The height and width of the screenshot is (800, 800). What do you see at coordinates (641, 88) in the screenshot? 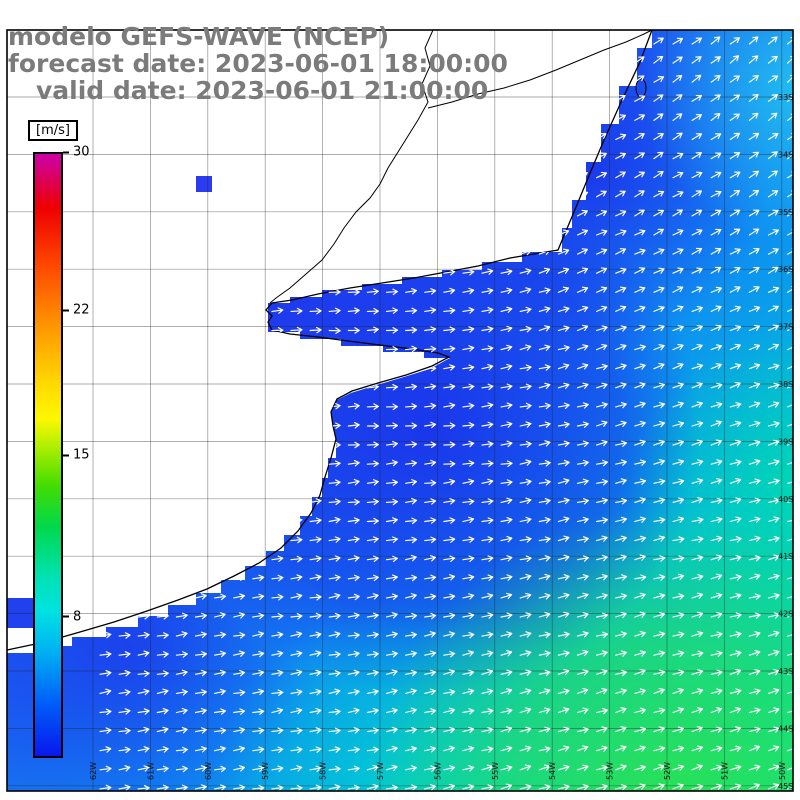
I see `lagoon-outline` at bounding box center [641, 88].